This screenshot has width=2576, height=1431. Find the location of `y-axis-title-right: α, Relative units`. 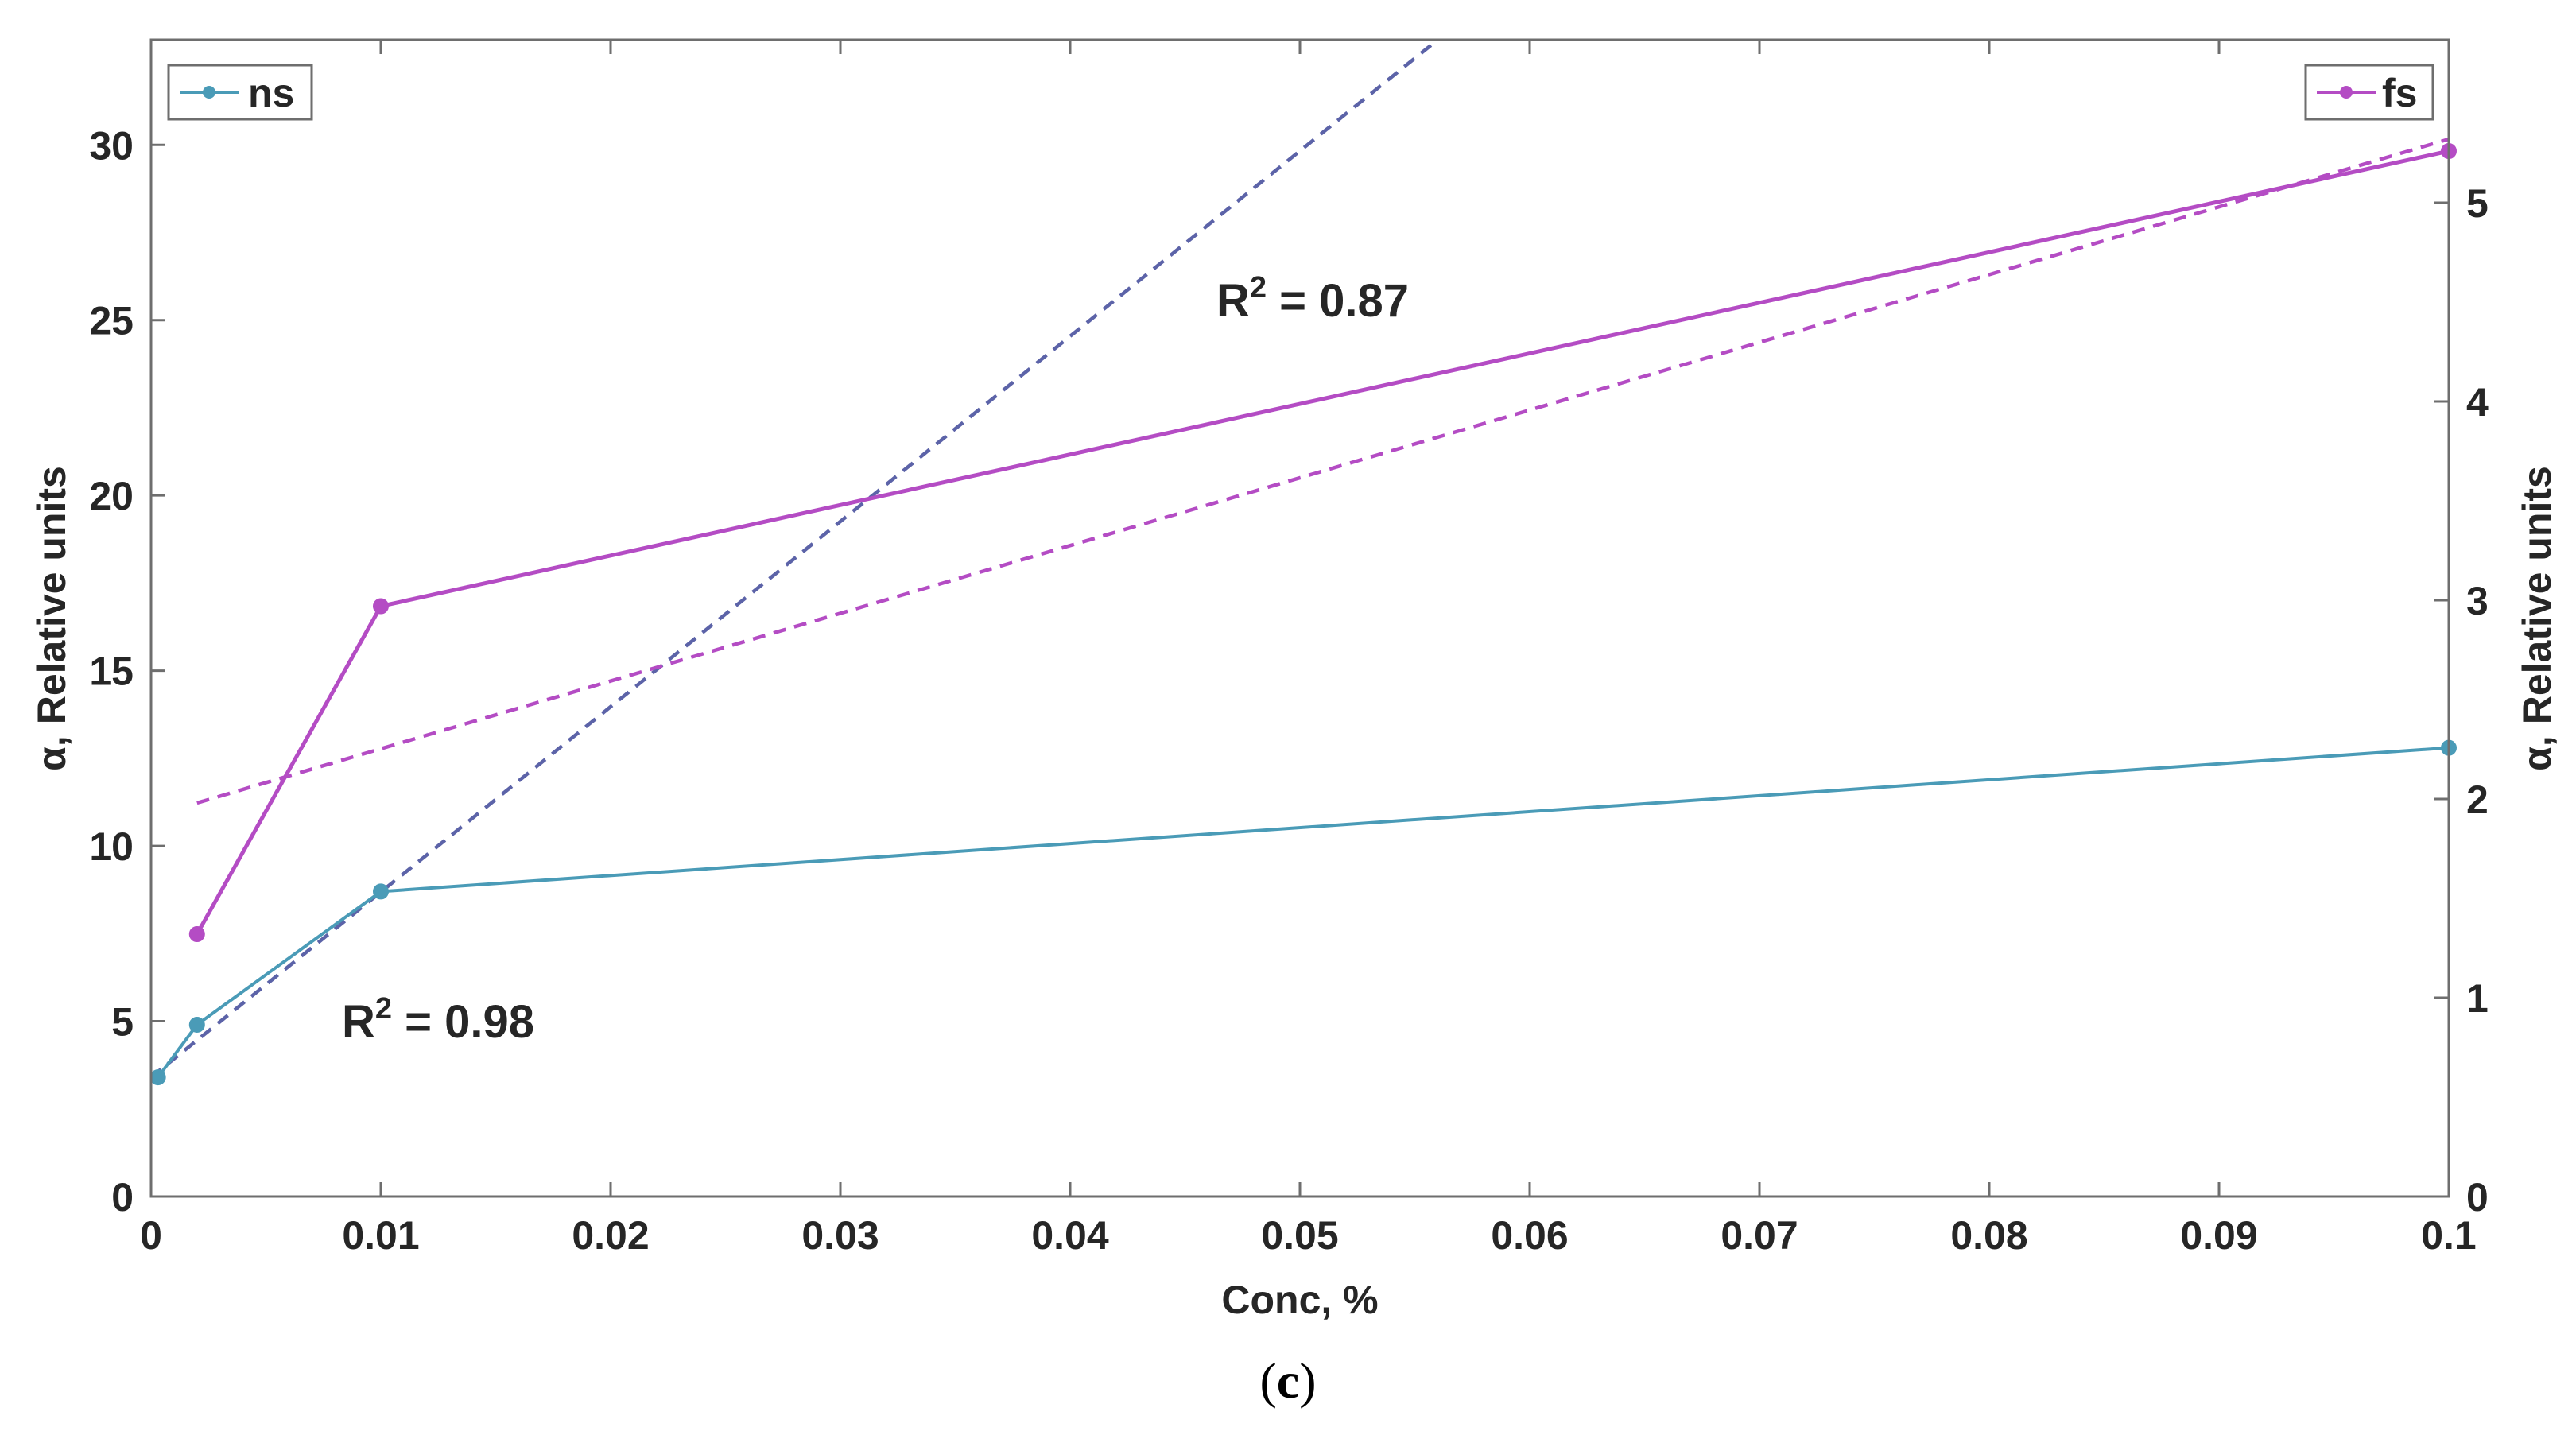

y-axis-title-right: α, Relative units is located at coordinates (2537, 618).